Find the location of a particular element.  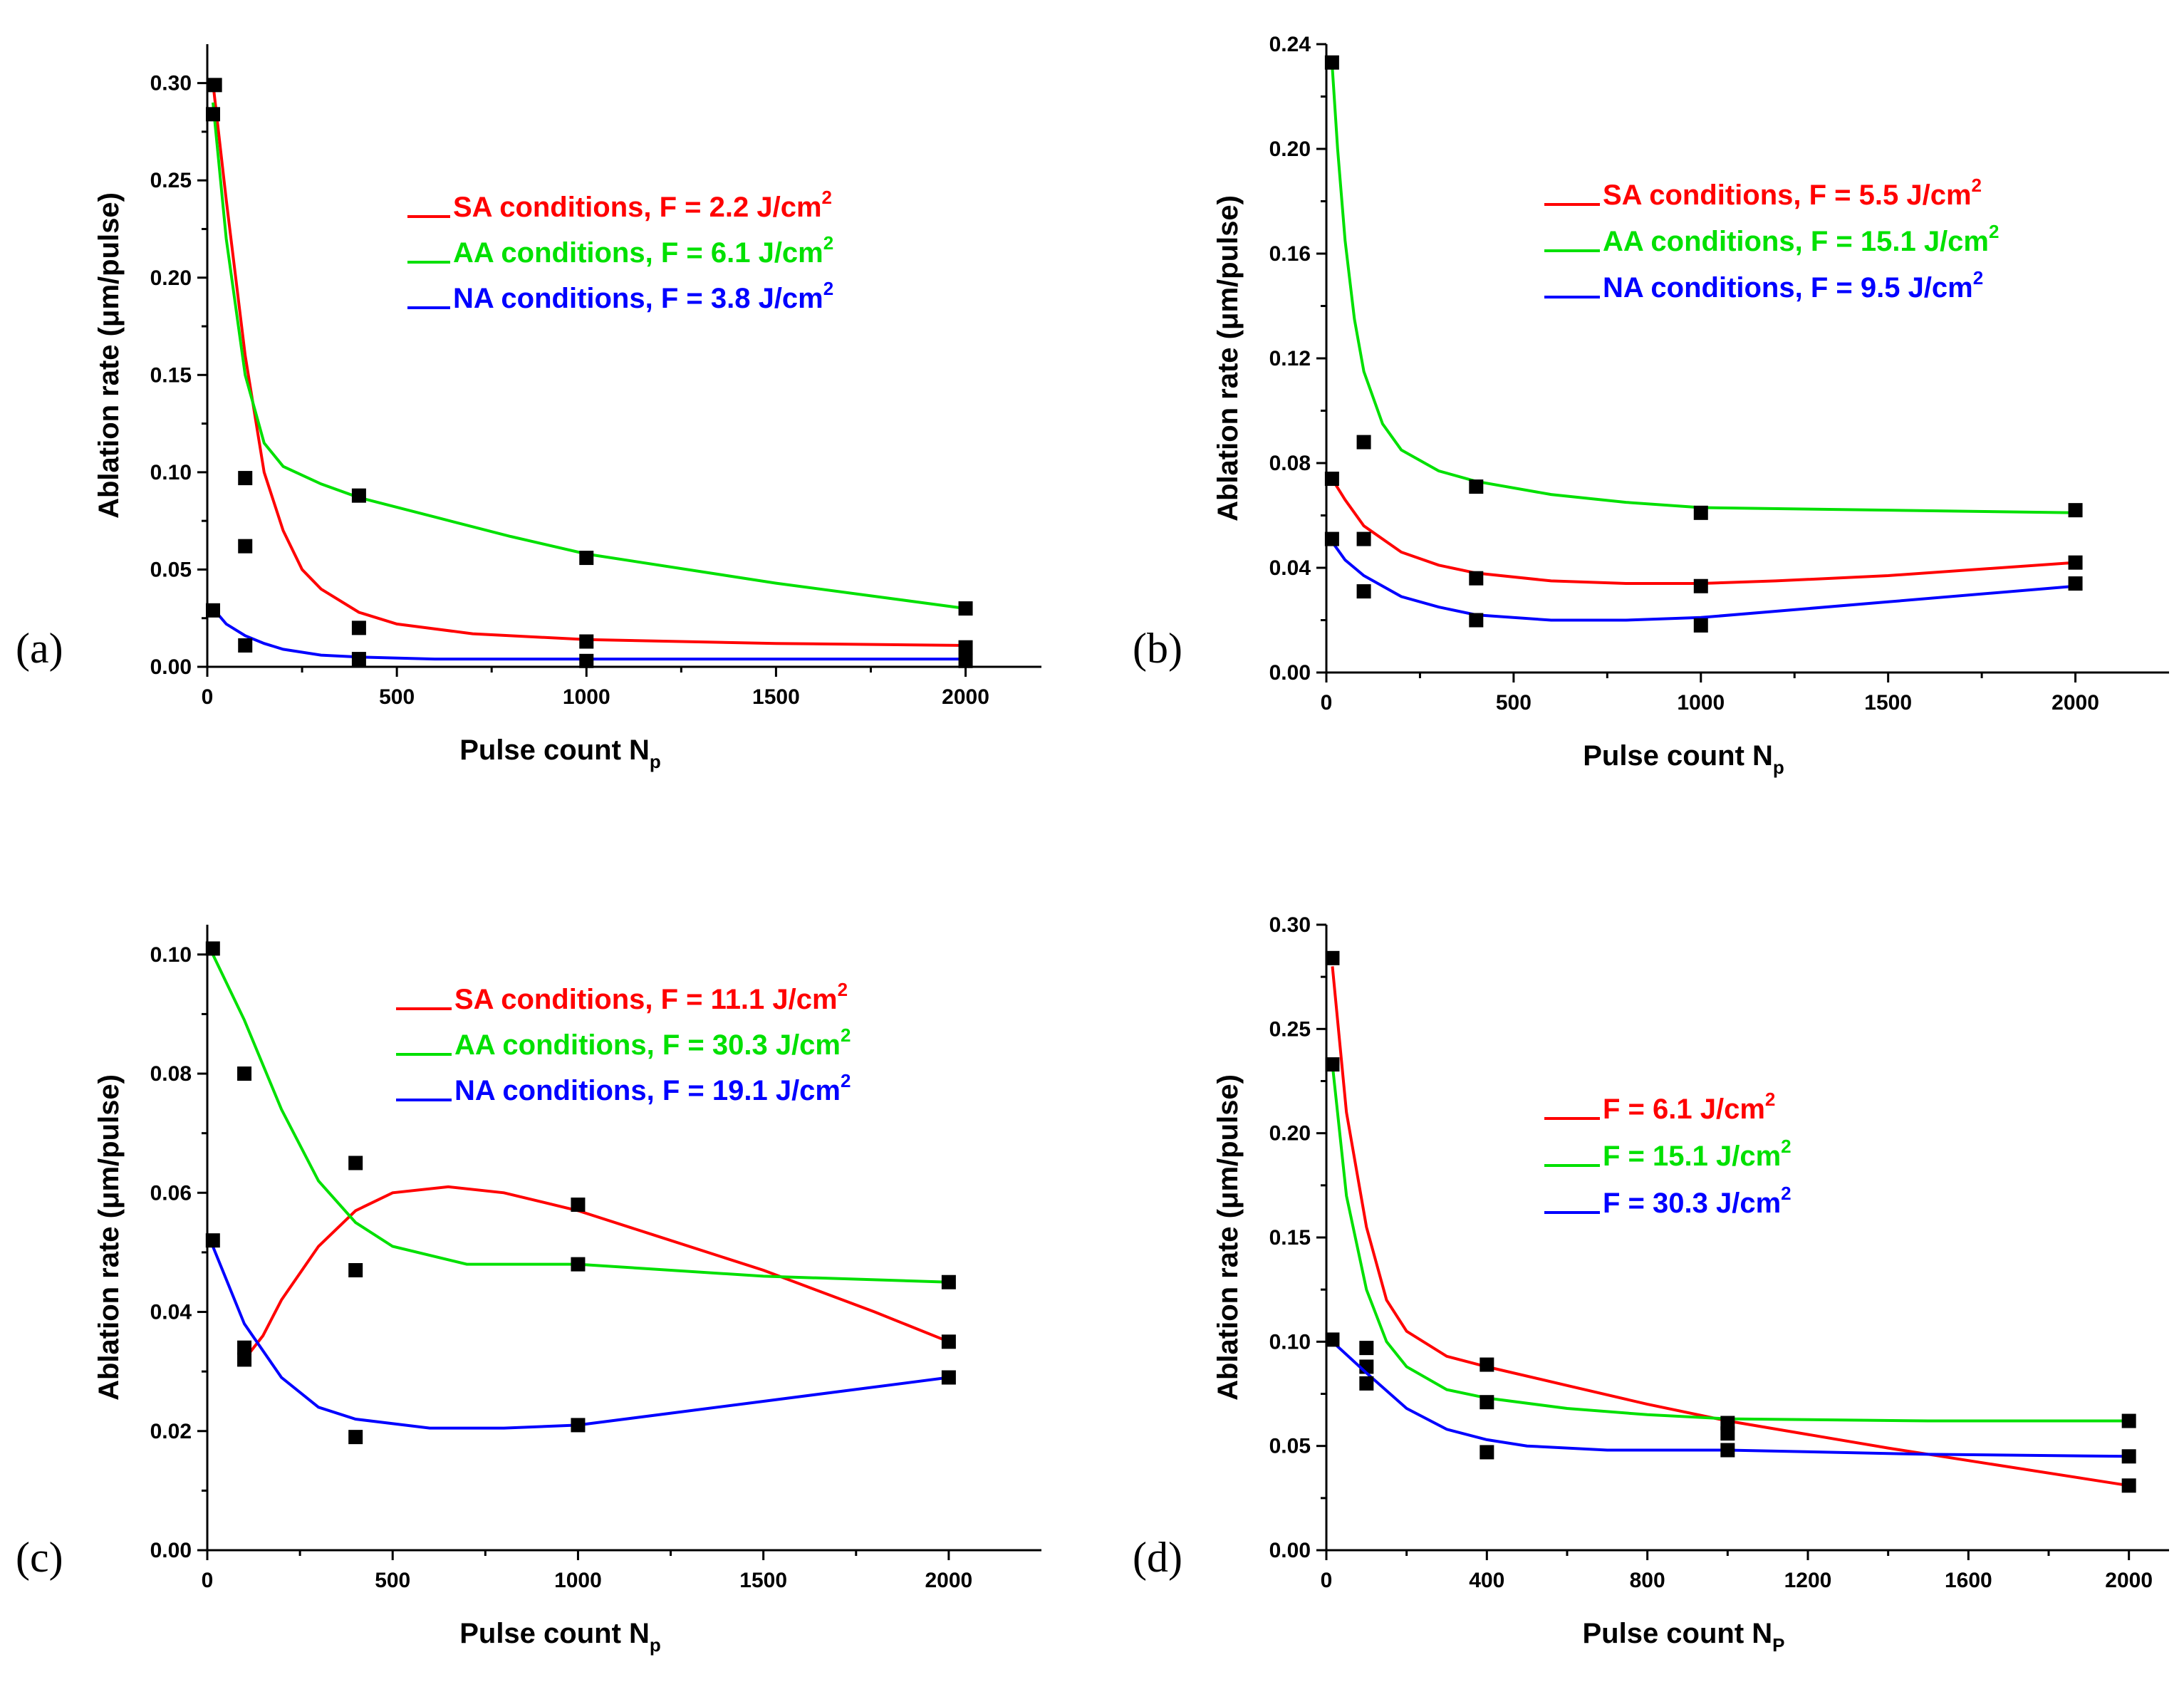

y-tick-label: 0.24 is located at coordinates (1290, 44).